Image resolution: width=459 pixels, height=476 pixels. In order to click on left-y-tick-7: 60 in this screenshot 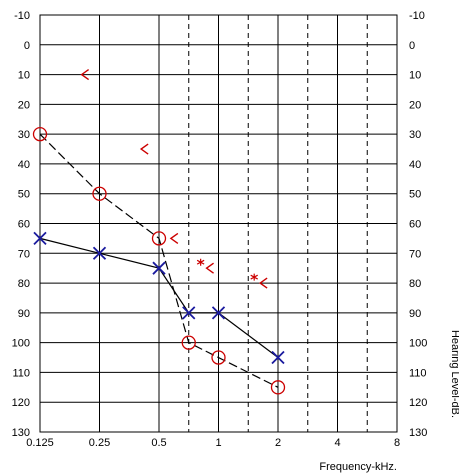, I will do `click(24, 225)`.